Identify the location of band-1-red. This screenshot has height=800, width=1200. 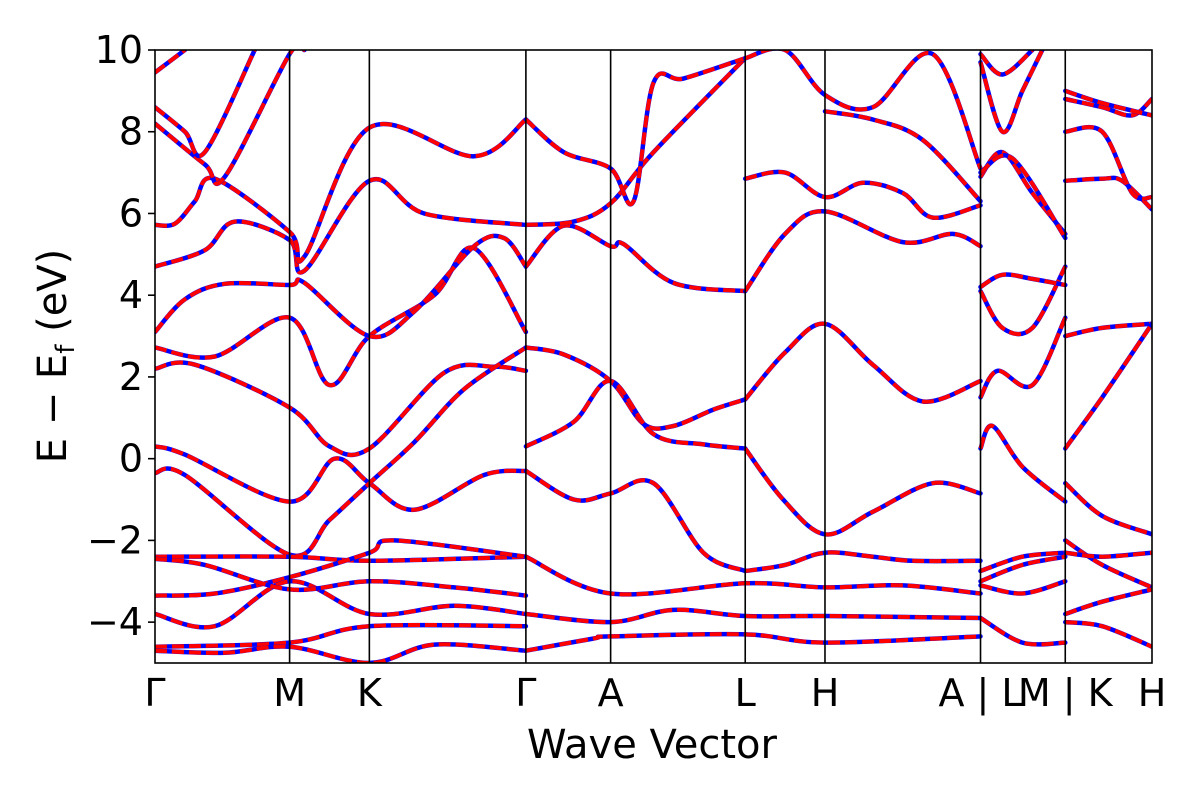
(341, 286).